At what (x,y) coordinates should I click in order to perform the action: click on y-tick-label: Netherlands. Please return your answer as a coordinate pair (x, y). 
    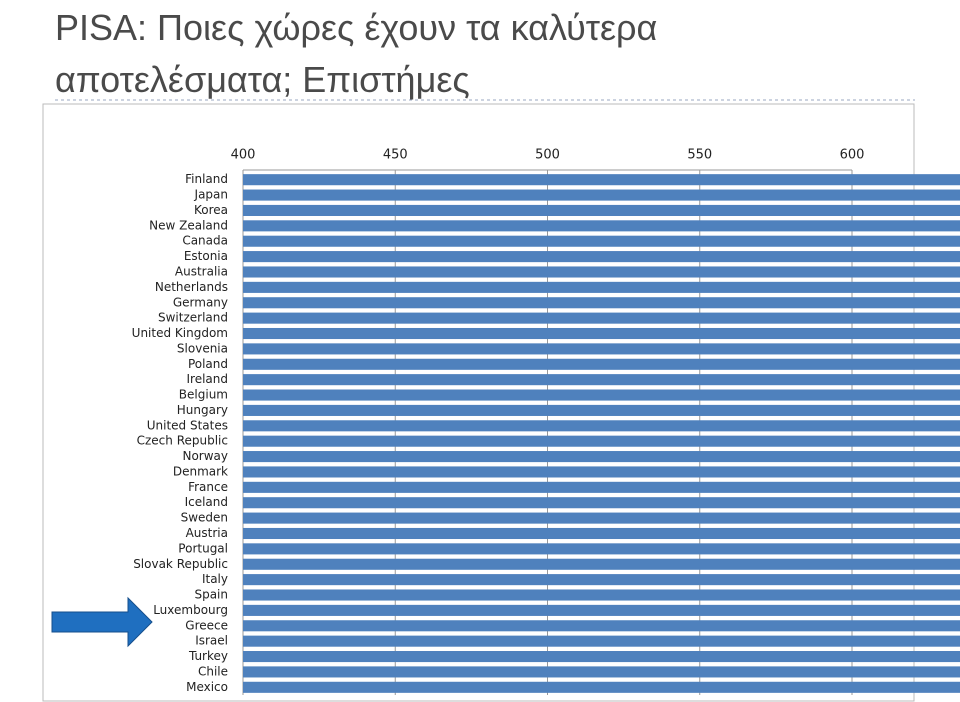
    Looking at the image, I should click on (191, 287).